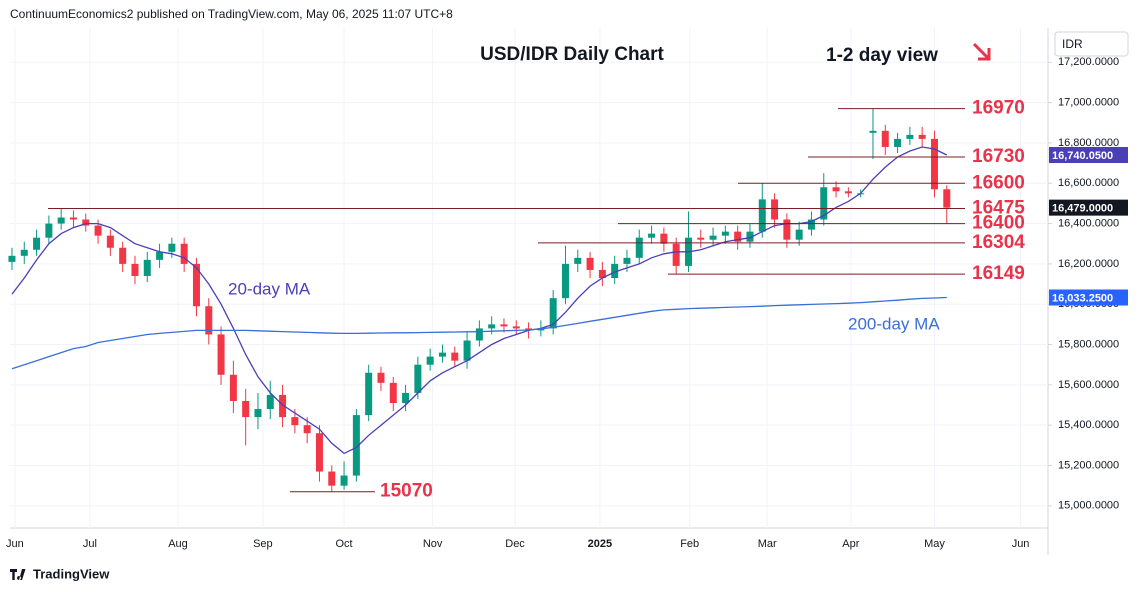 The height and width of the screenshot is (592, 1143). I want to click on tradingview-logo, so click(18, 575).